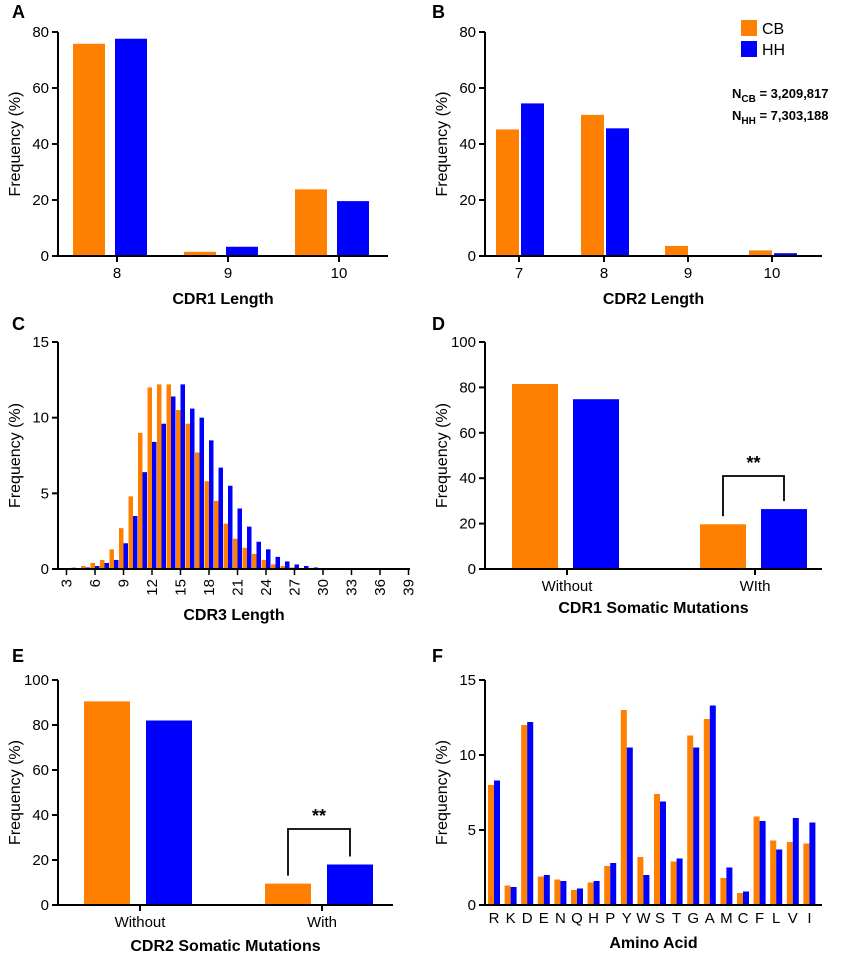  What do you see at coordinates (629, 826) in the screenshot?
I see `bar-hh-Y` at bounding box center [629, 826].